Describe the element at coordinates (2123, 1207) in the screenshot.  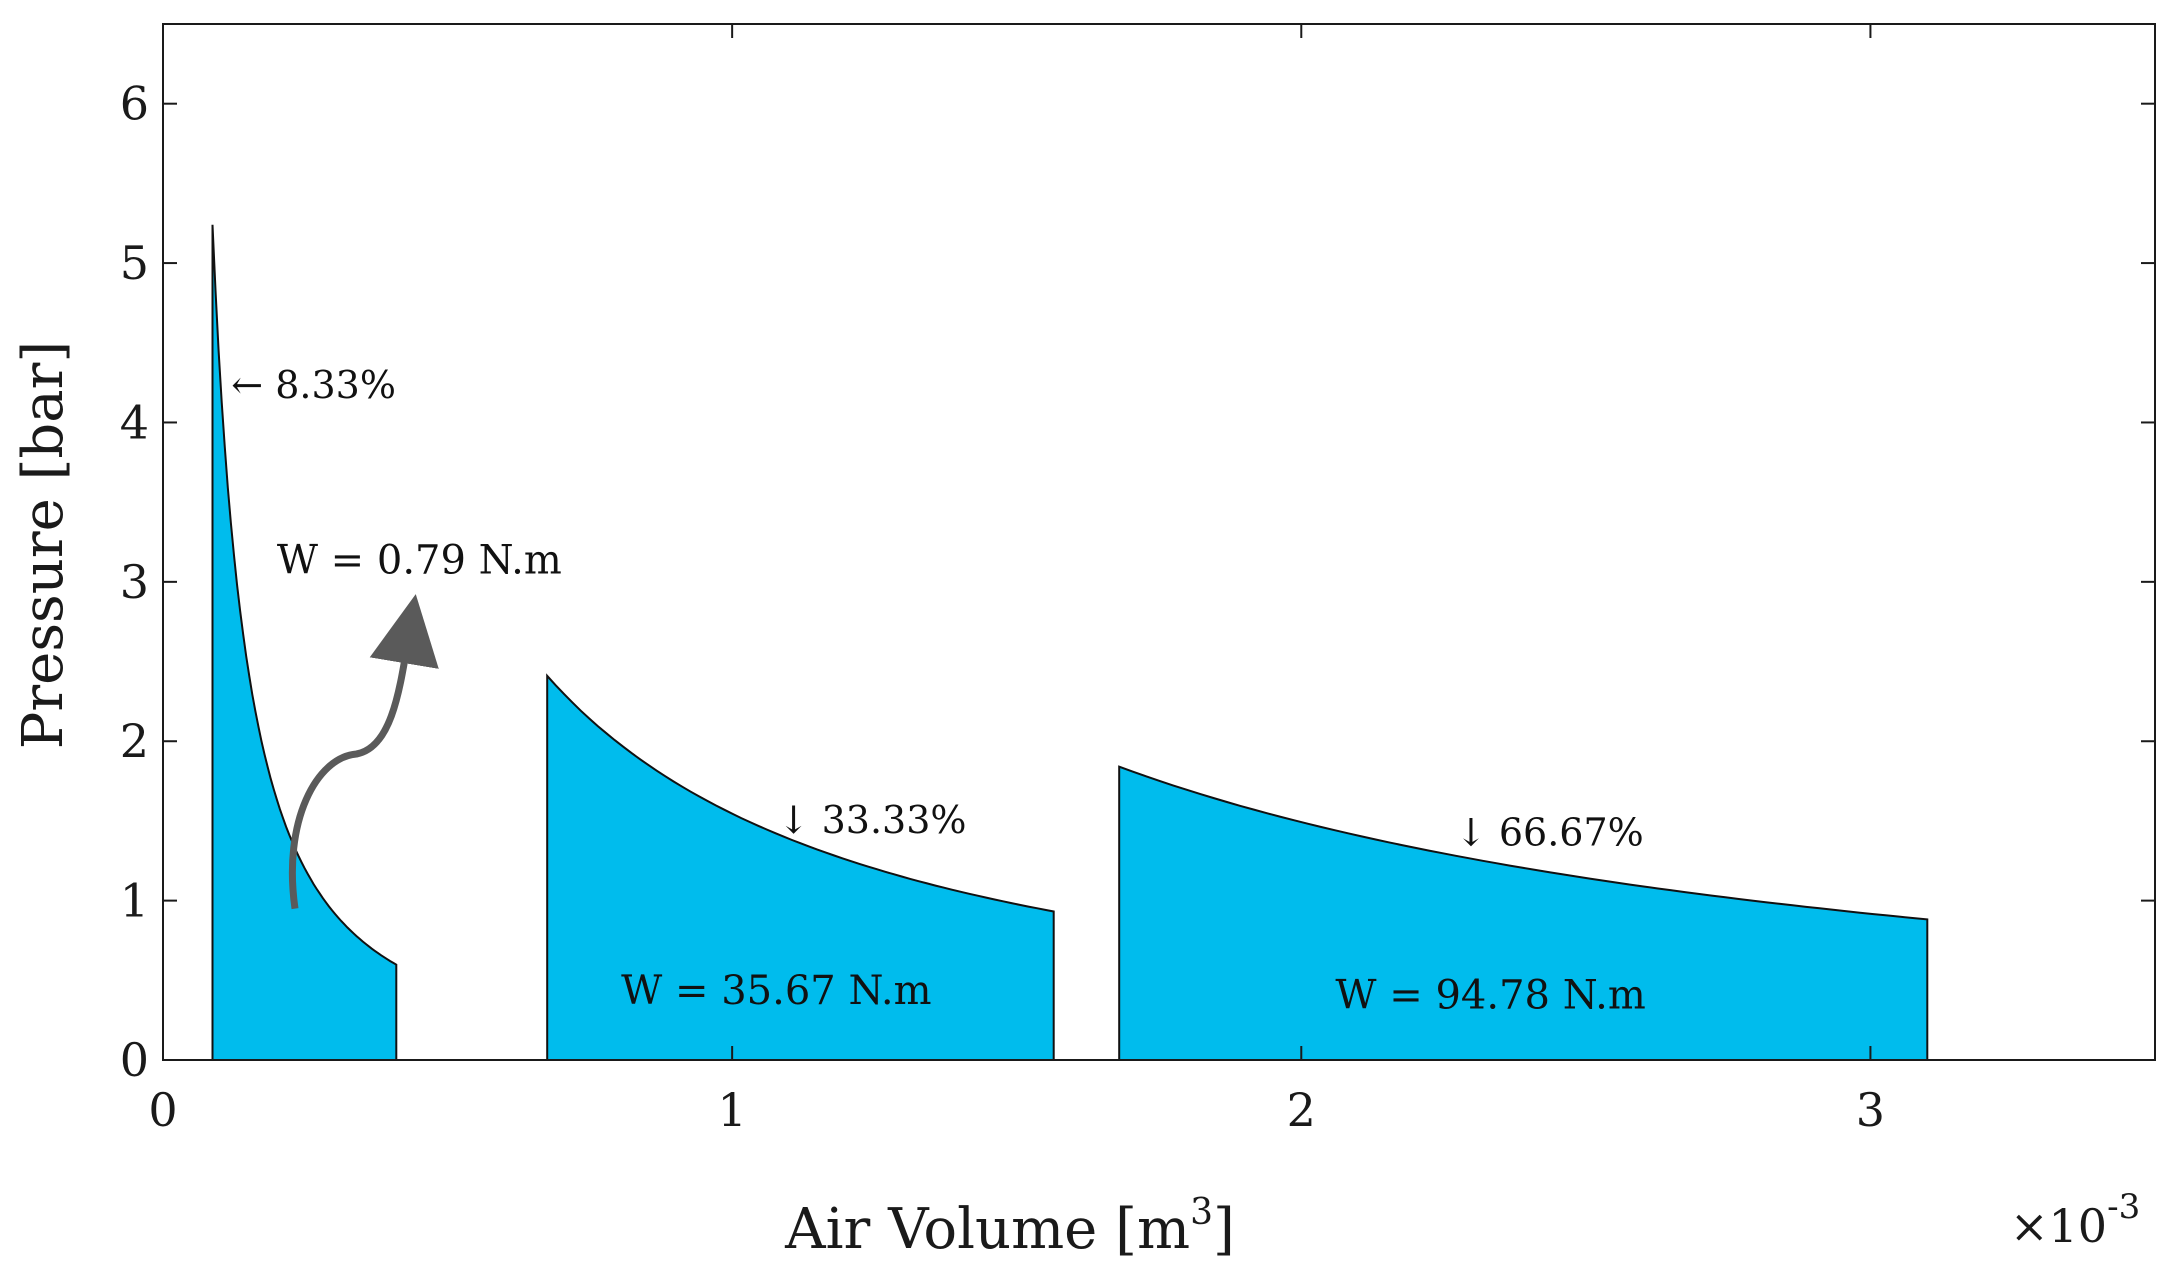
I see `x-axis-multiplier-exponent: -3` at that location.